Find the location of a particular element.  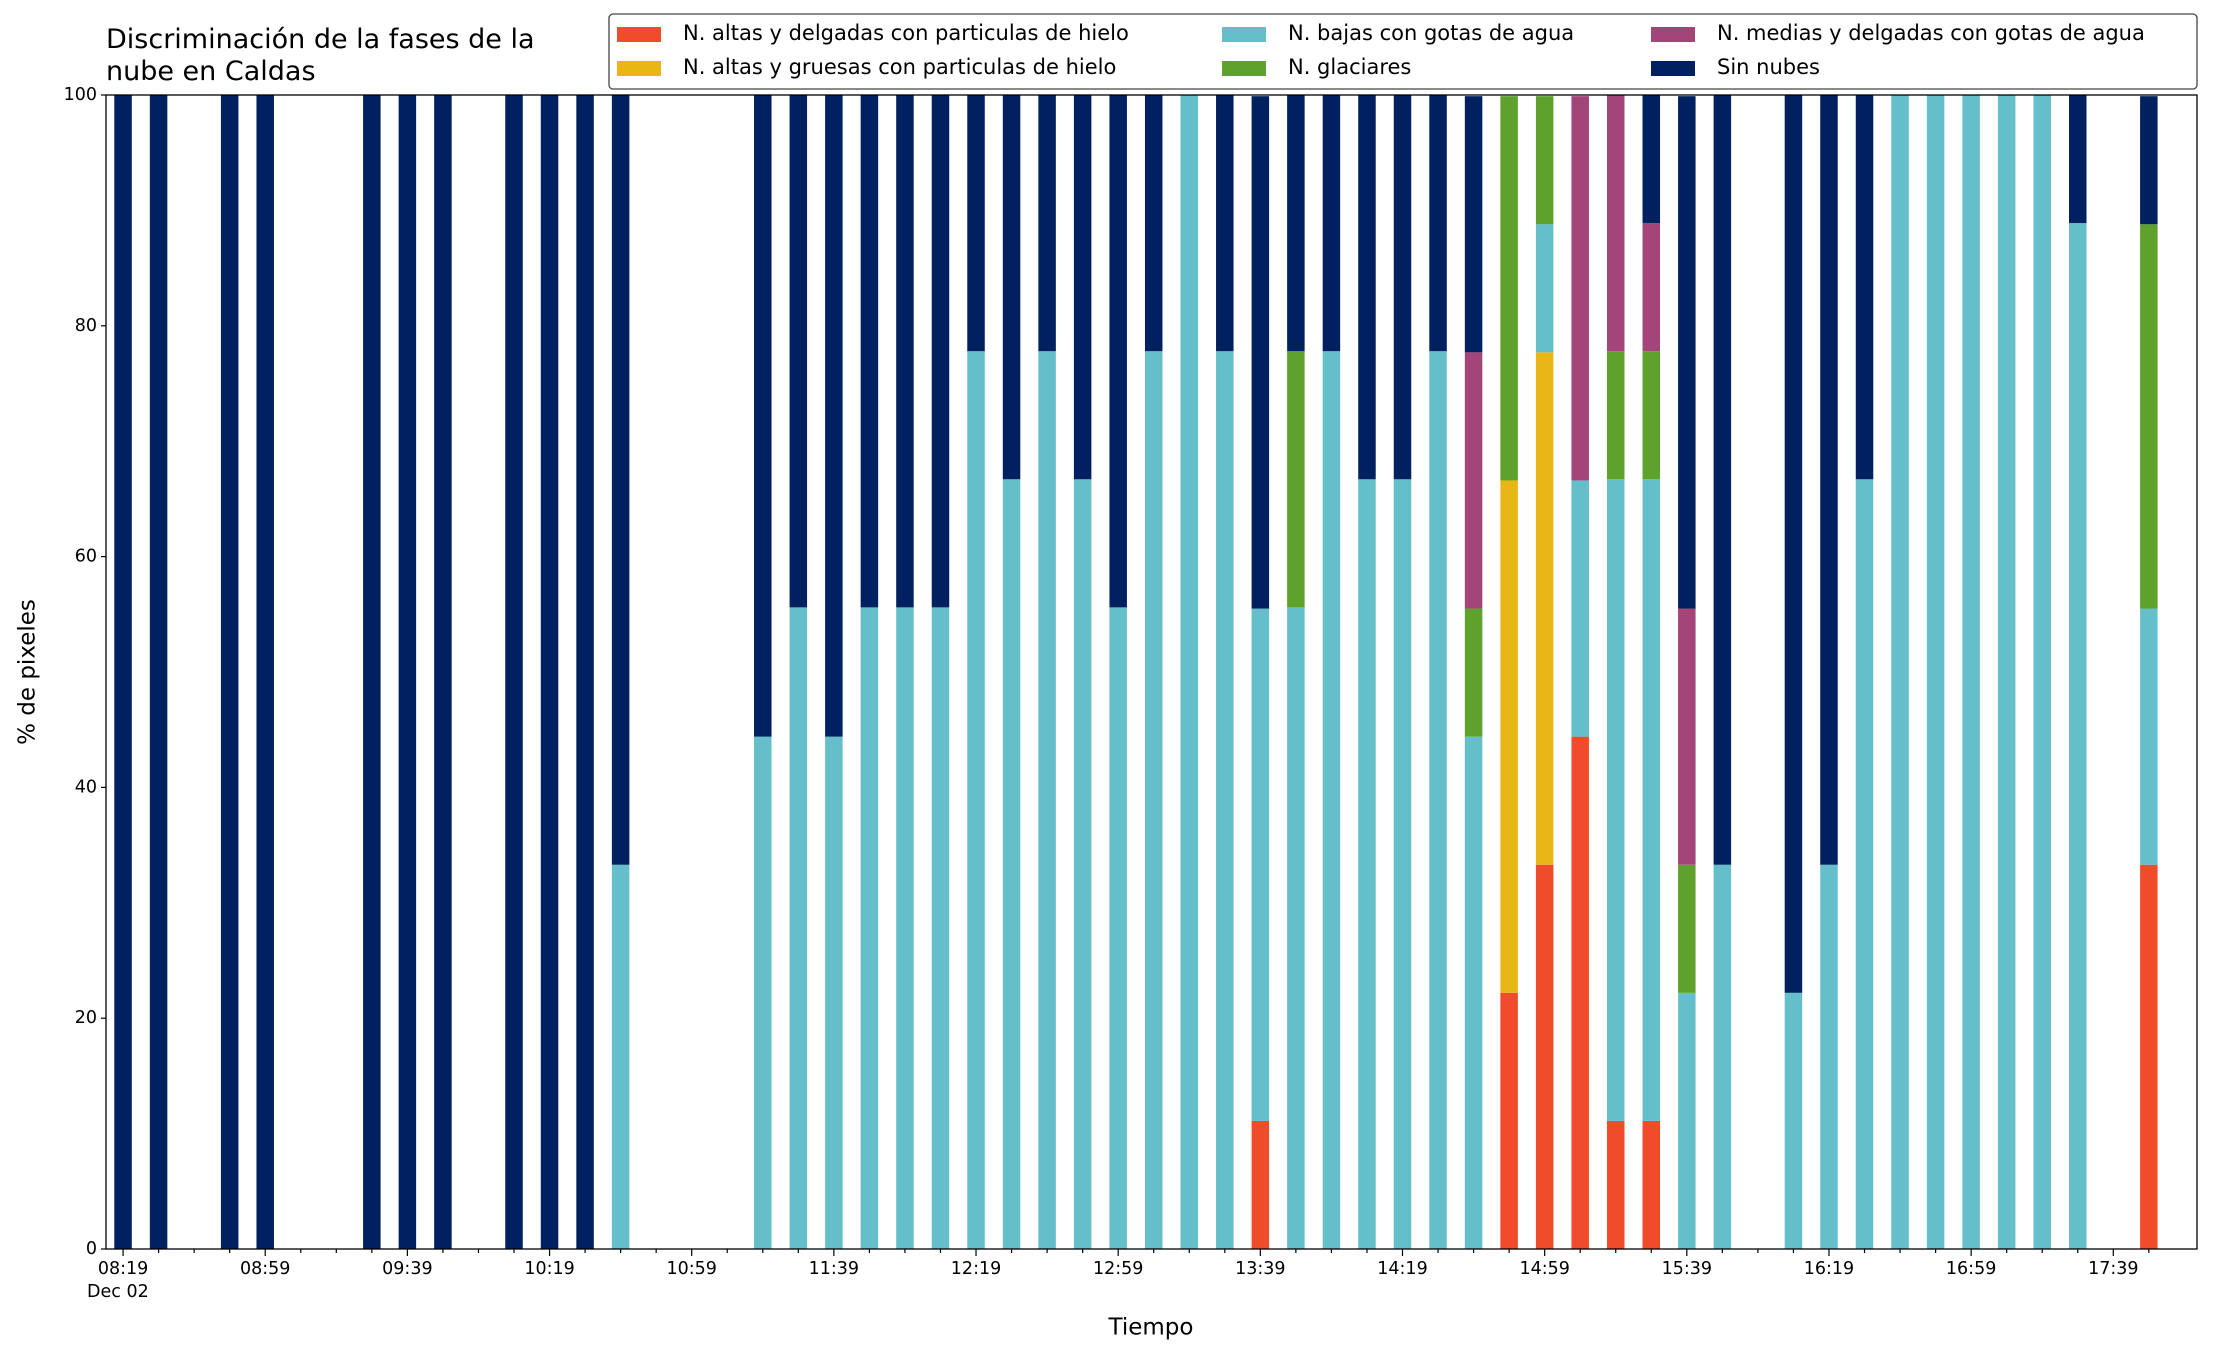

x-tick-label: 08:19 is located at coordinates (123, 1269).